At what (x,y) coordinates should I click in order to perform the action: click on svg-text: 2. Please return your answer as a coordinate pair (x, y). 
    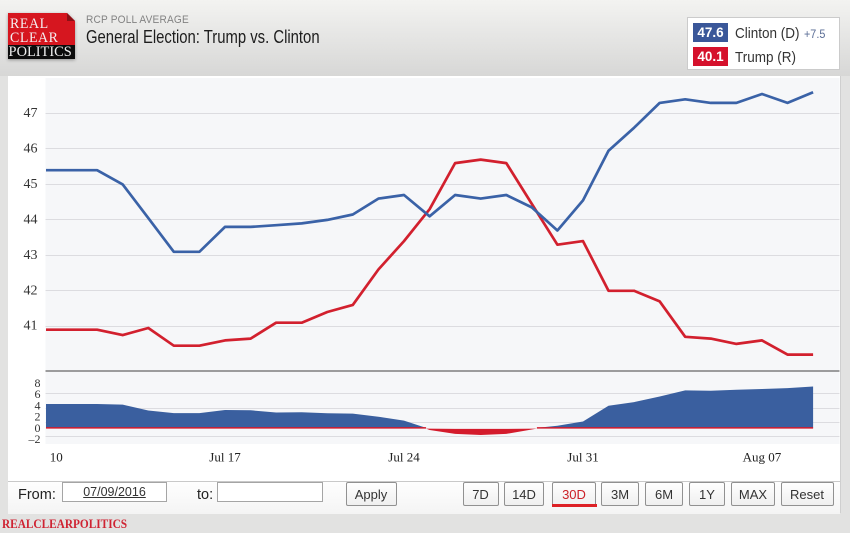
    Looking at the image, I should click on (38, 417).